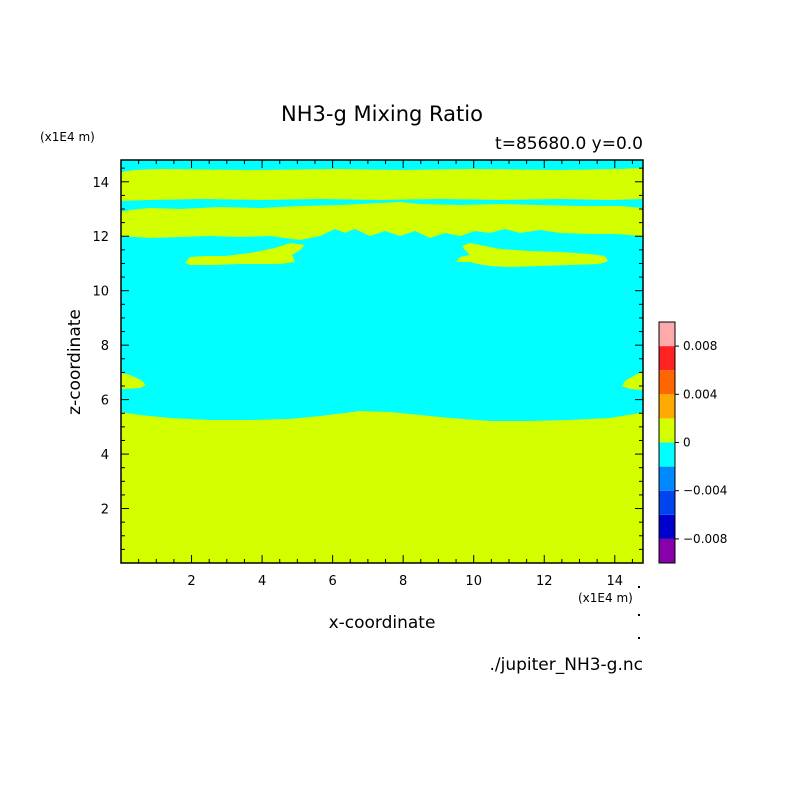 The height and width of the screenshot is (804, 804). Describe the element at coordinates (105, 346) in the screenshot. I see `y-tick-label: 8` at that location.